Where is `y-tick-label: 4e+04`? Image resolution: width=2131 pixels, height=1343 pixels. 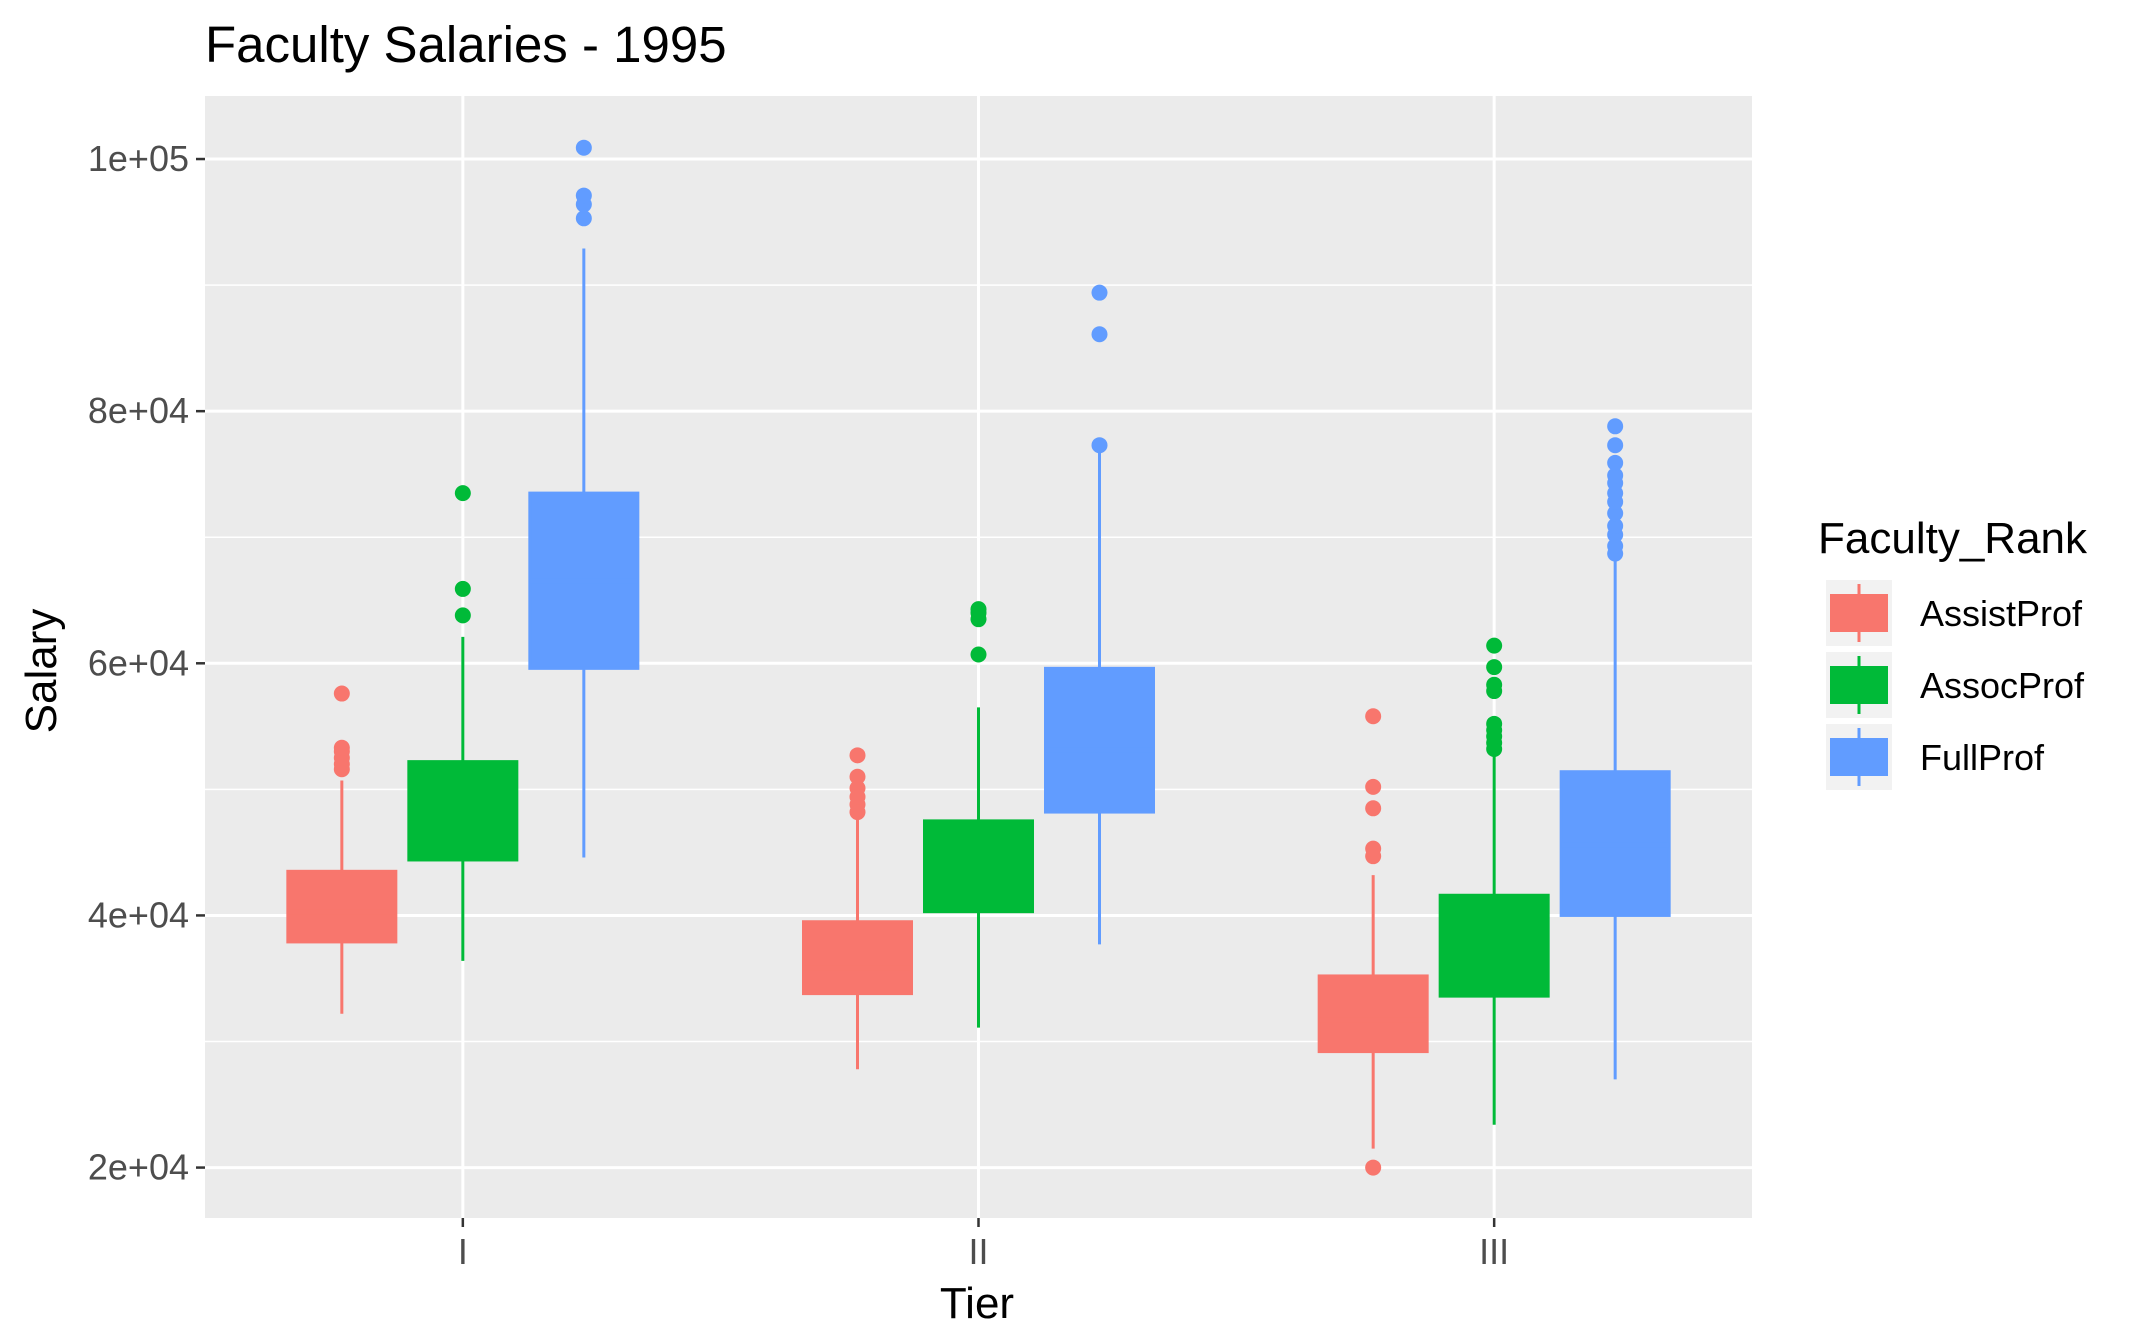
y-tick-label: 4e+04 is located at coordinates (138, 914).